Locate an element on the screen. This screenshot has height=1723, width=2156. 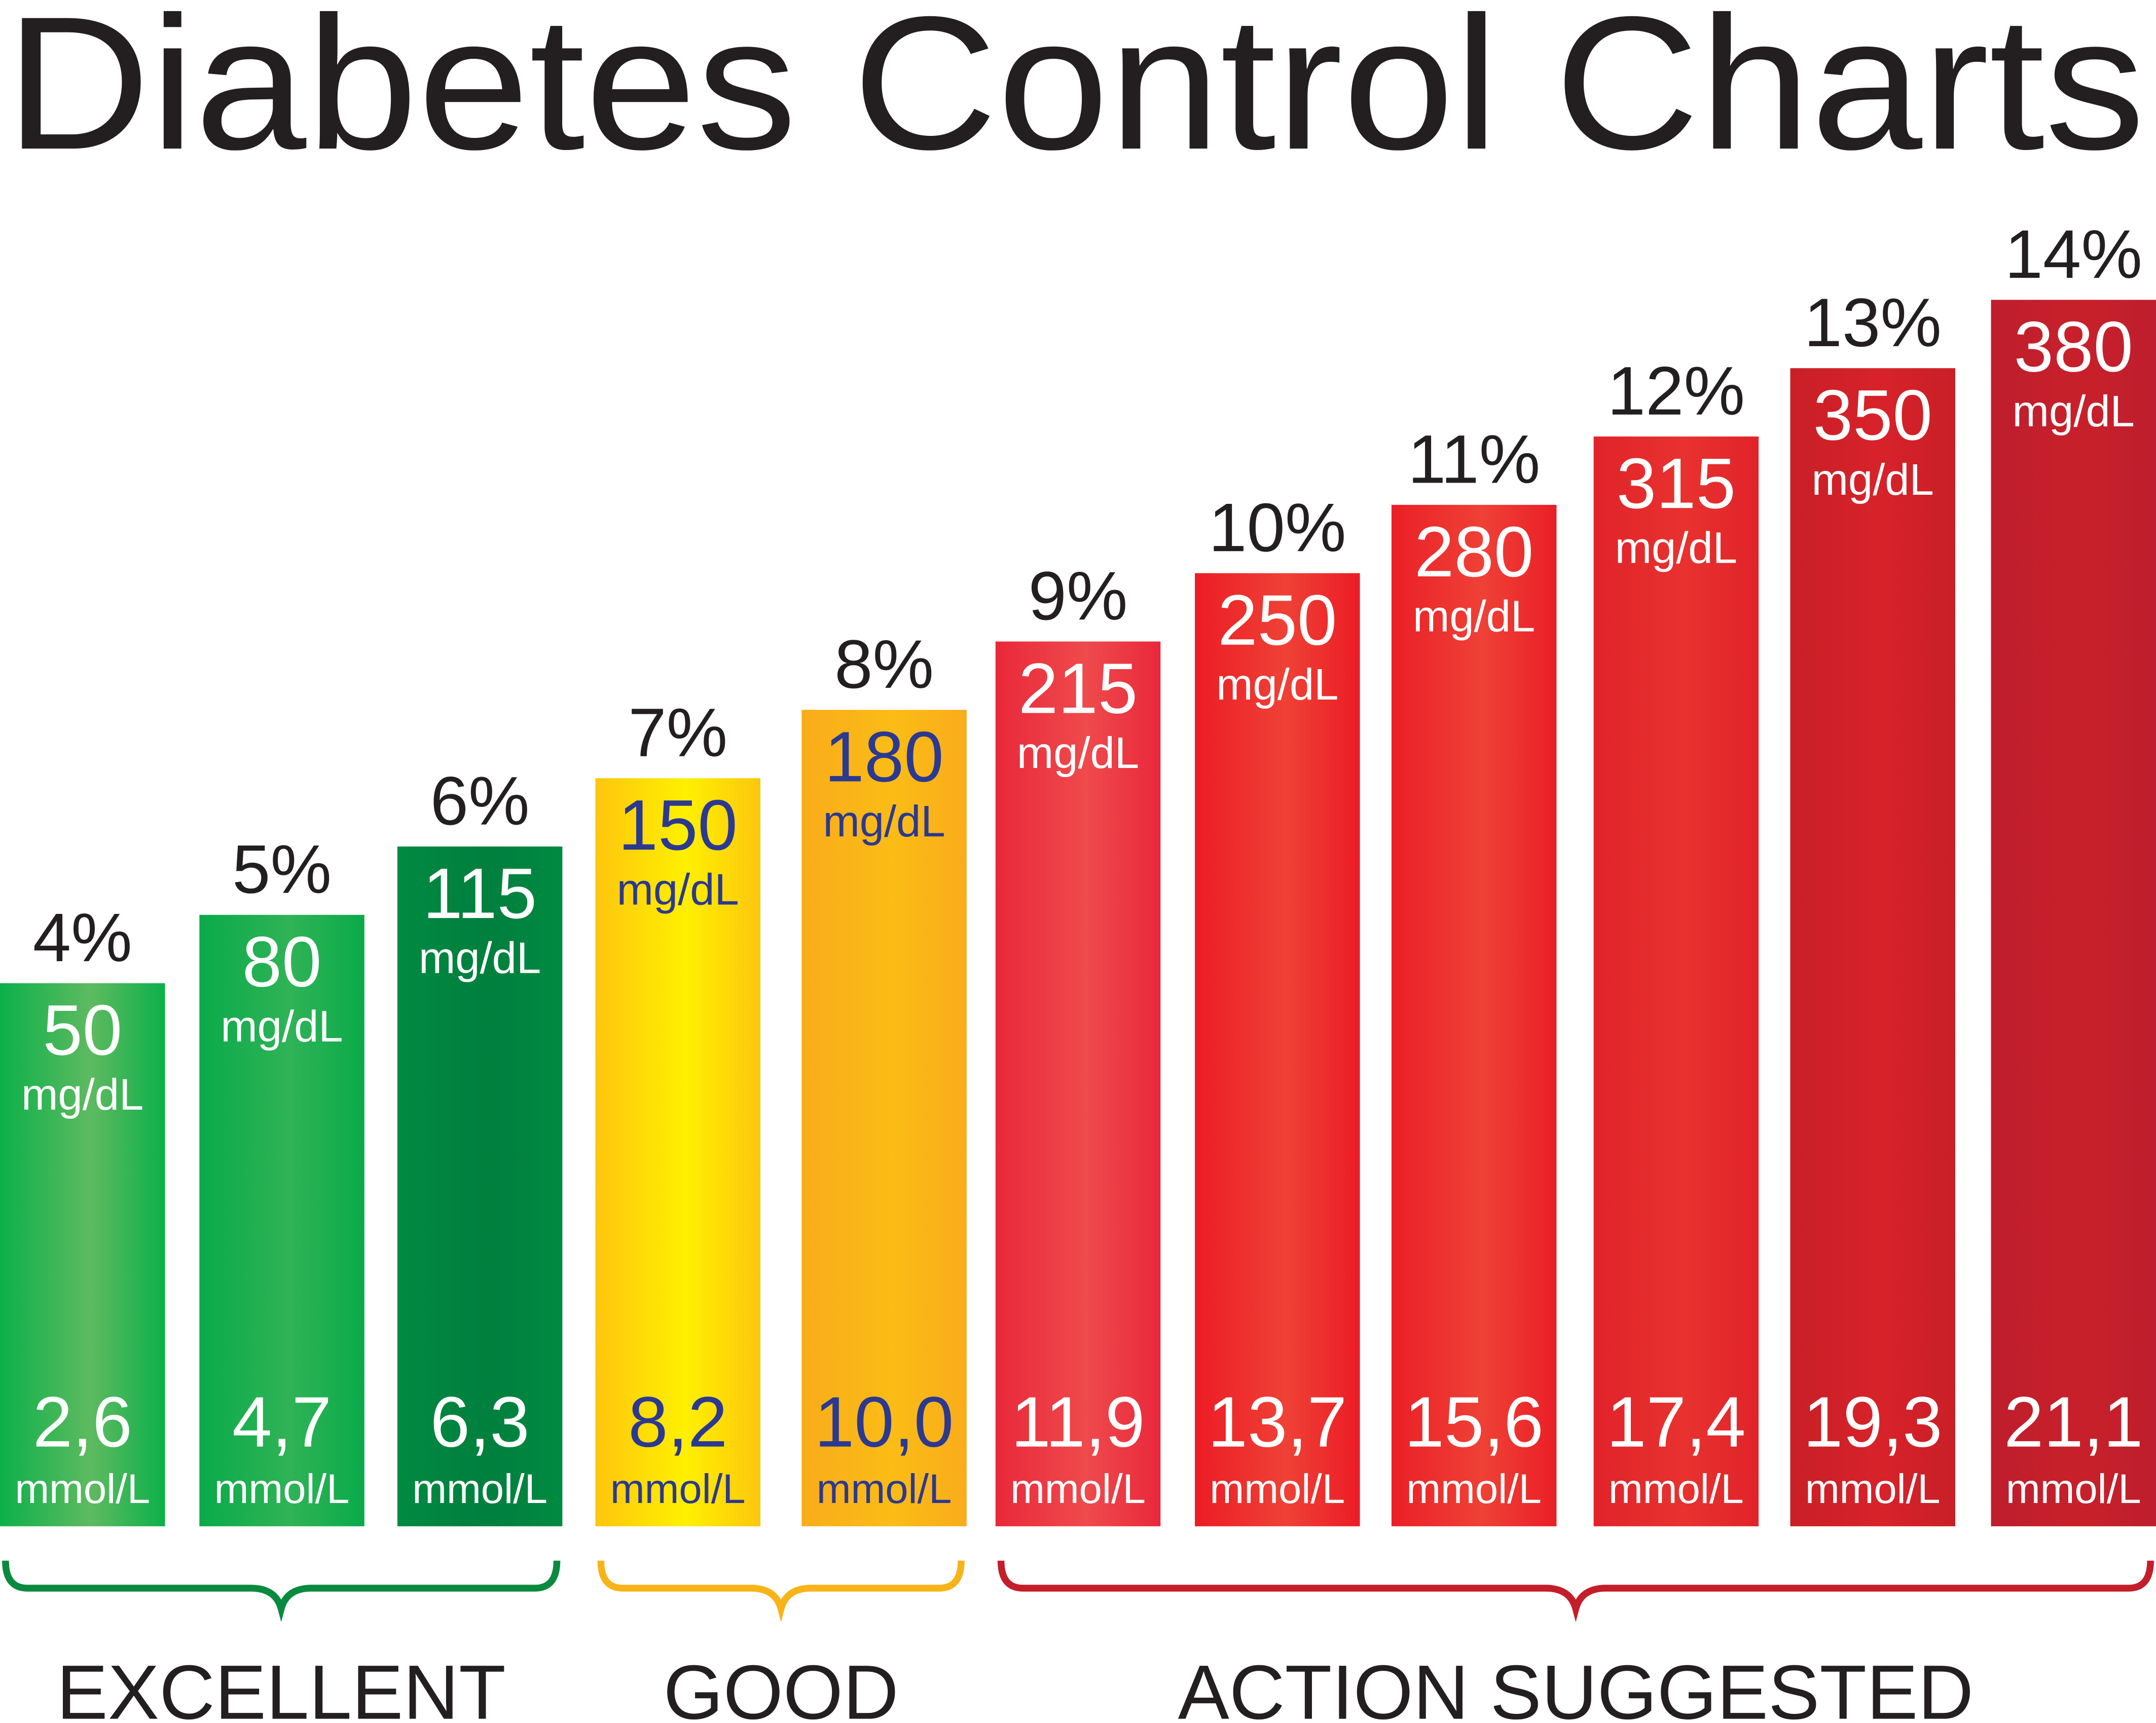
group-brackets: EXCELLENT GOOD ACTION SUGGESTED is located at coordinates (1078, 1641).